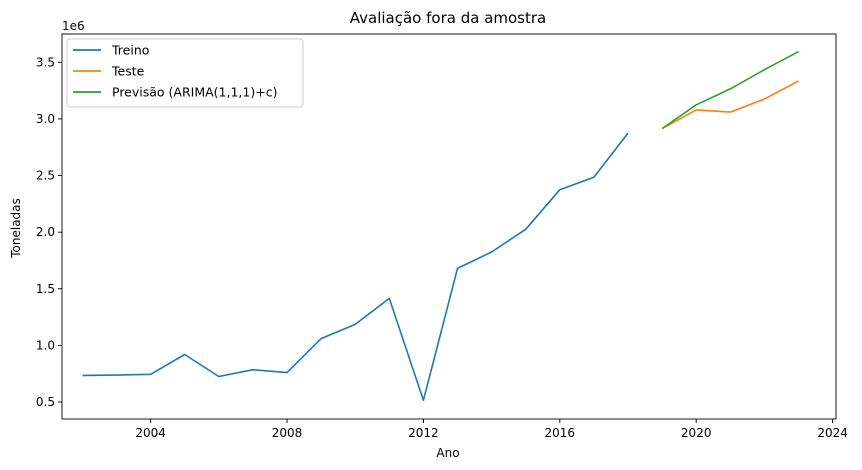 The image size is (862, 470). I want to click on y-tick-label: 3.0, so click(45, 119).